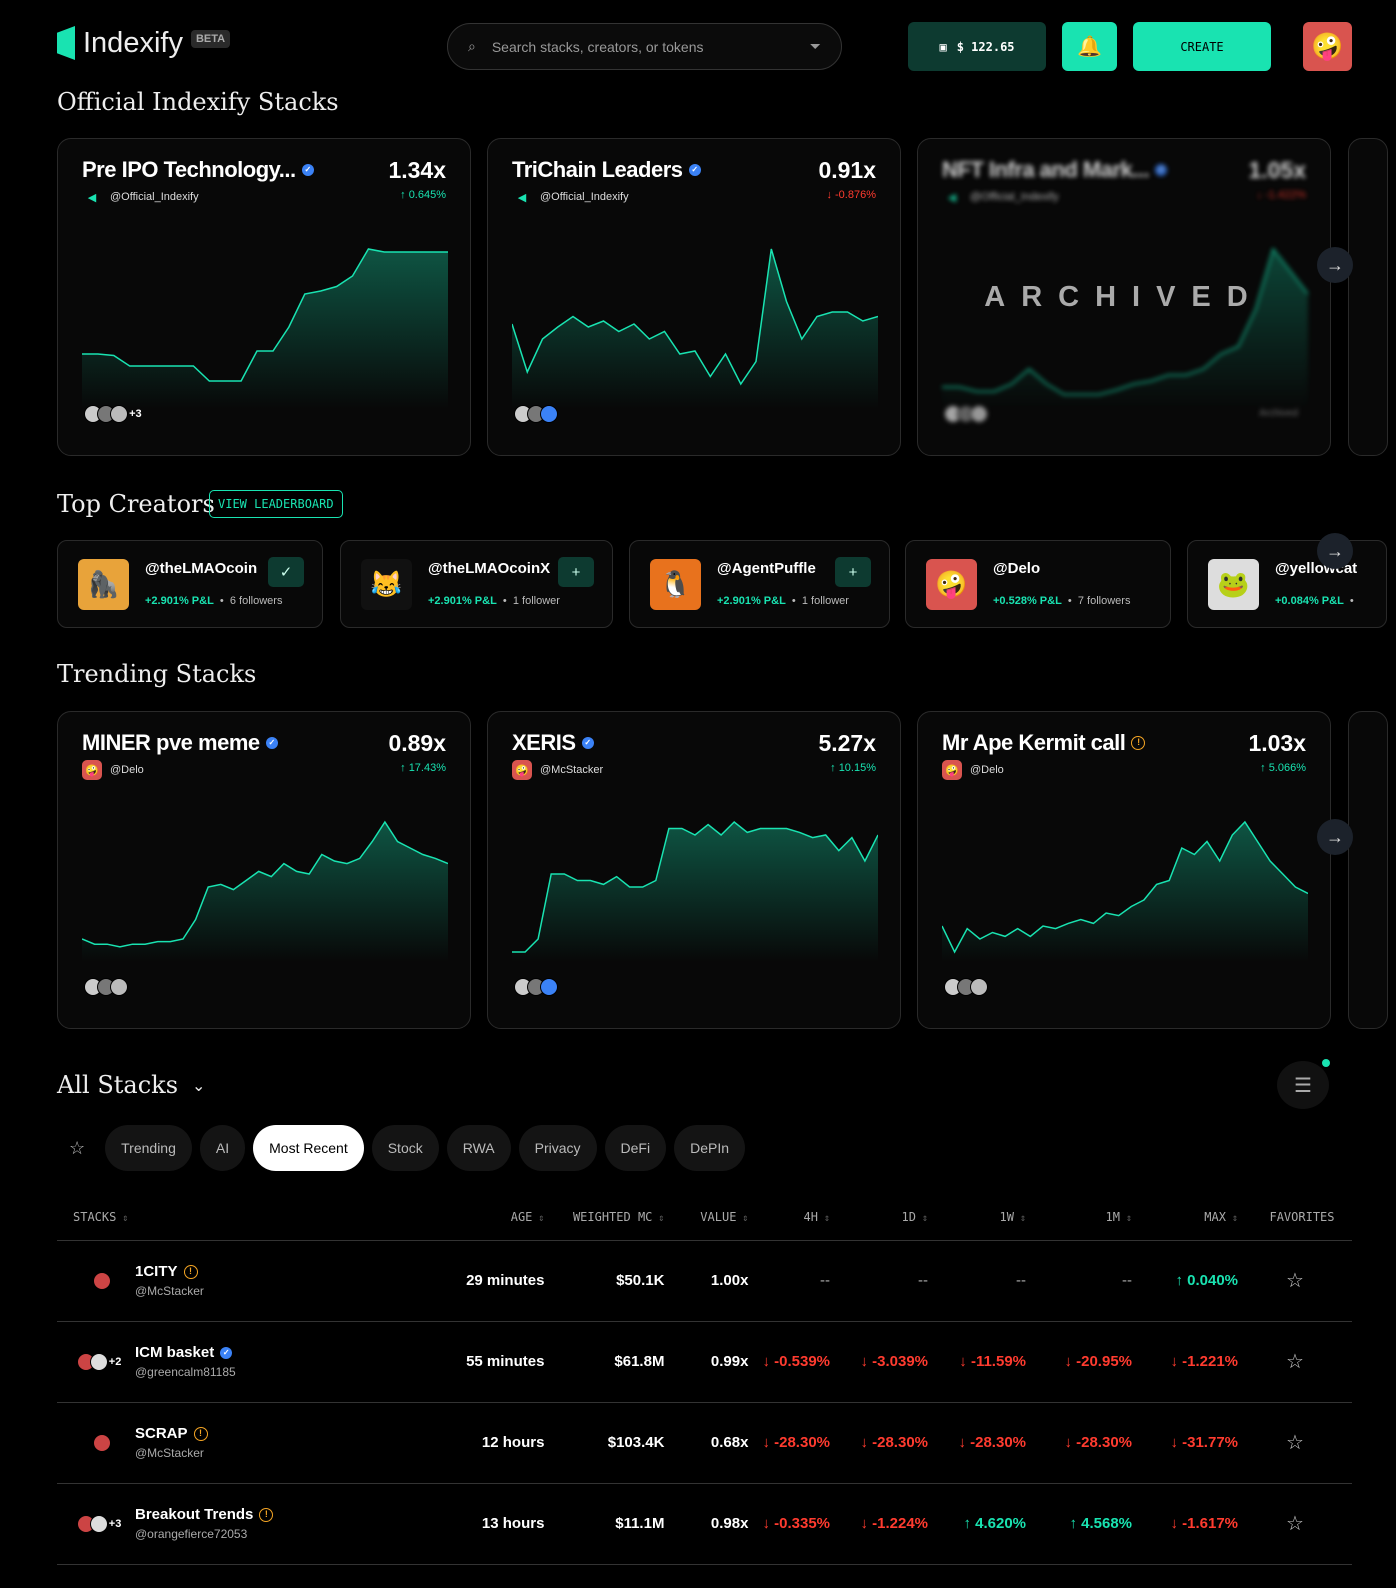 The height and width of the screenshot is (1588, 1396). Describe the element at coordinates (998, 1361) in the screenshot. I see `change-value: -11.59%` at that location.